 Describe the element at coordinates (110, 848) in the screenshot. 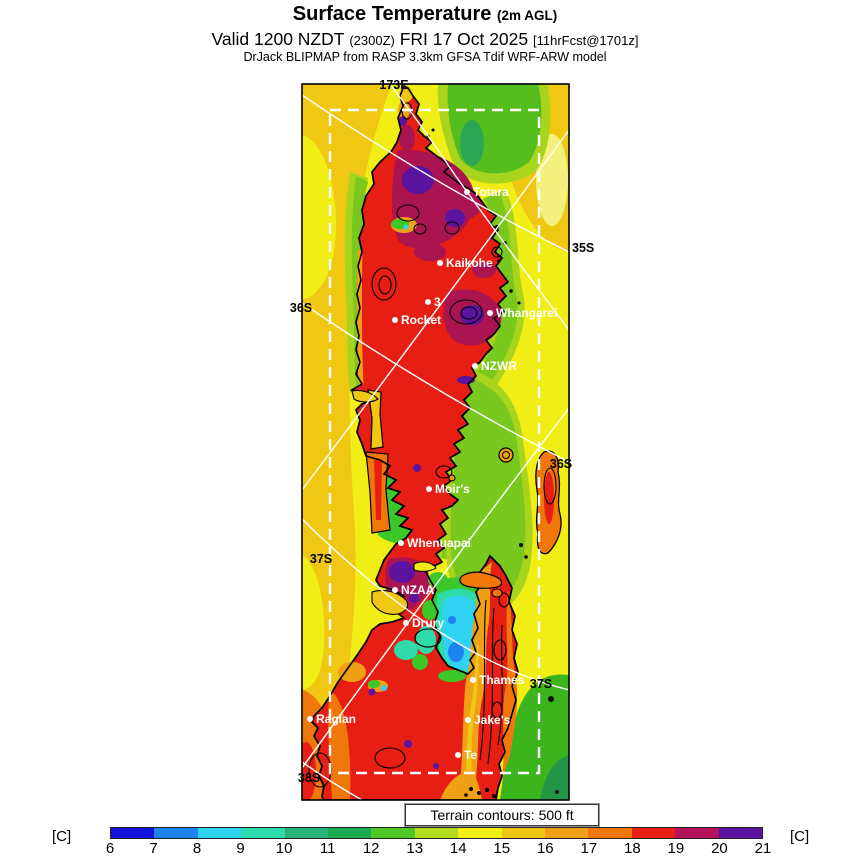

I see `colorbar-tick: 6` at that location.